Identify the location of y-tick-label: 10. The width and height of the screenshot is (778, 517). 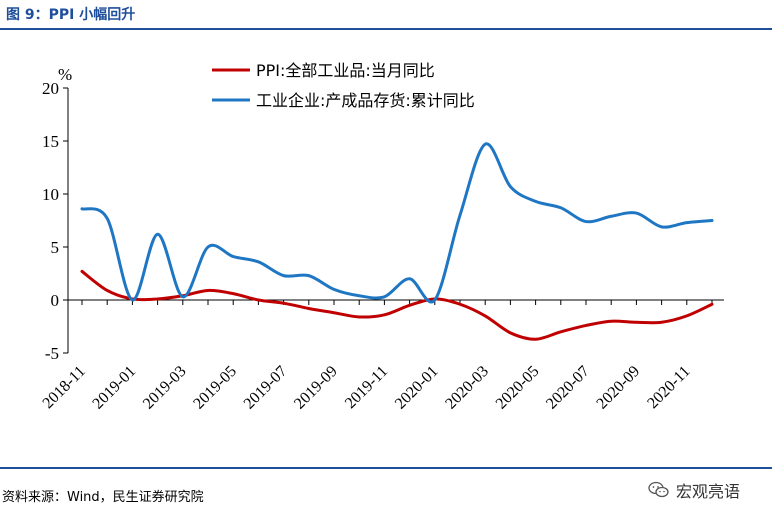
(50, 194).